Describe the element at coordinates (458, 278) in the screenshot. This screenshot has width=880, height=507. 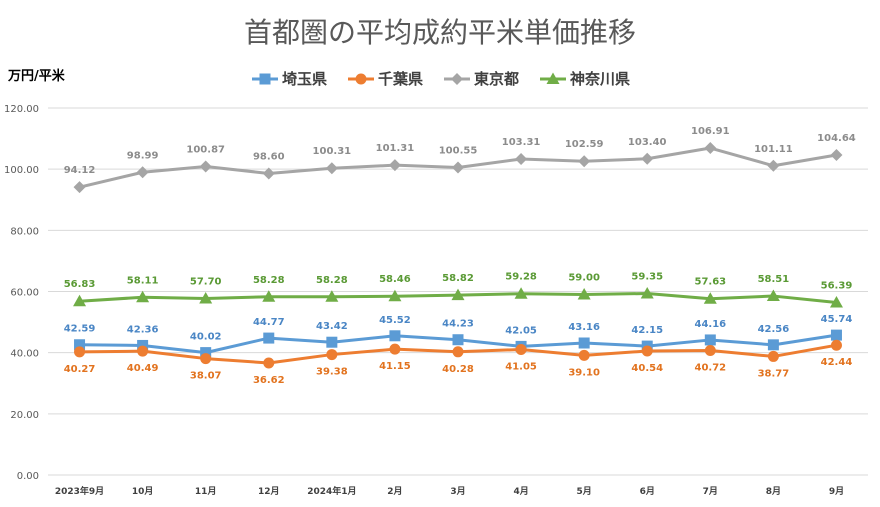
I see `data-label: 58.82` at that location.